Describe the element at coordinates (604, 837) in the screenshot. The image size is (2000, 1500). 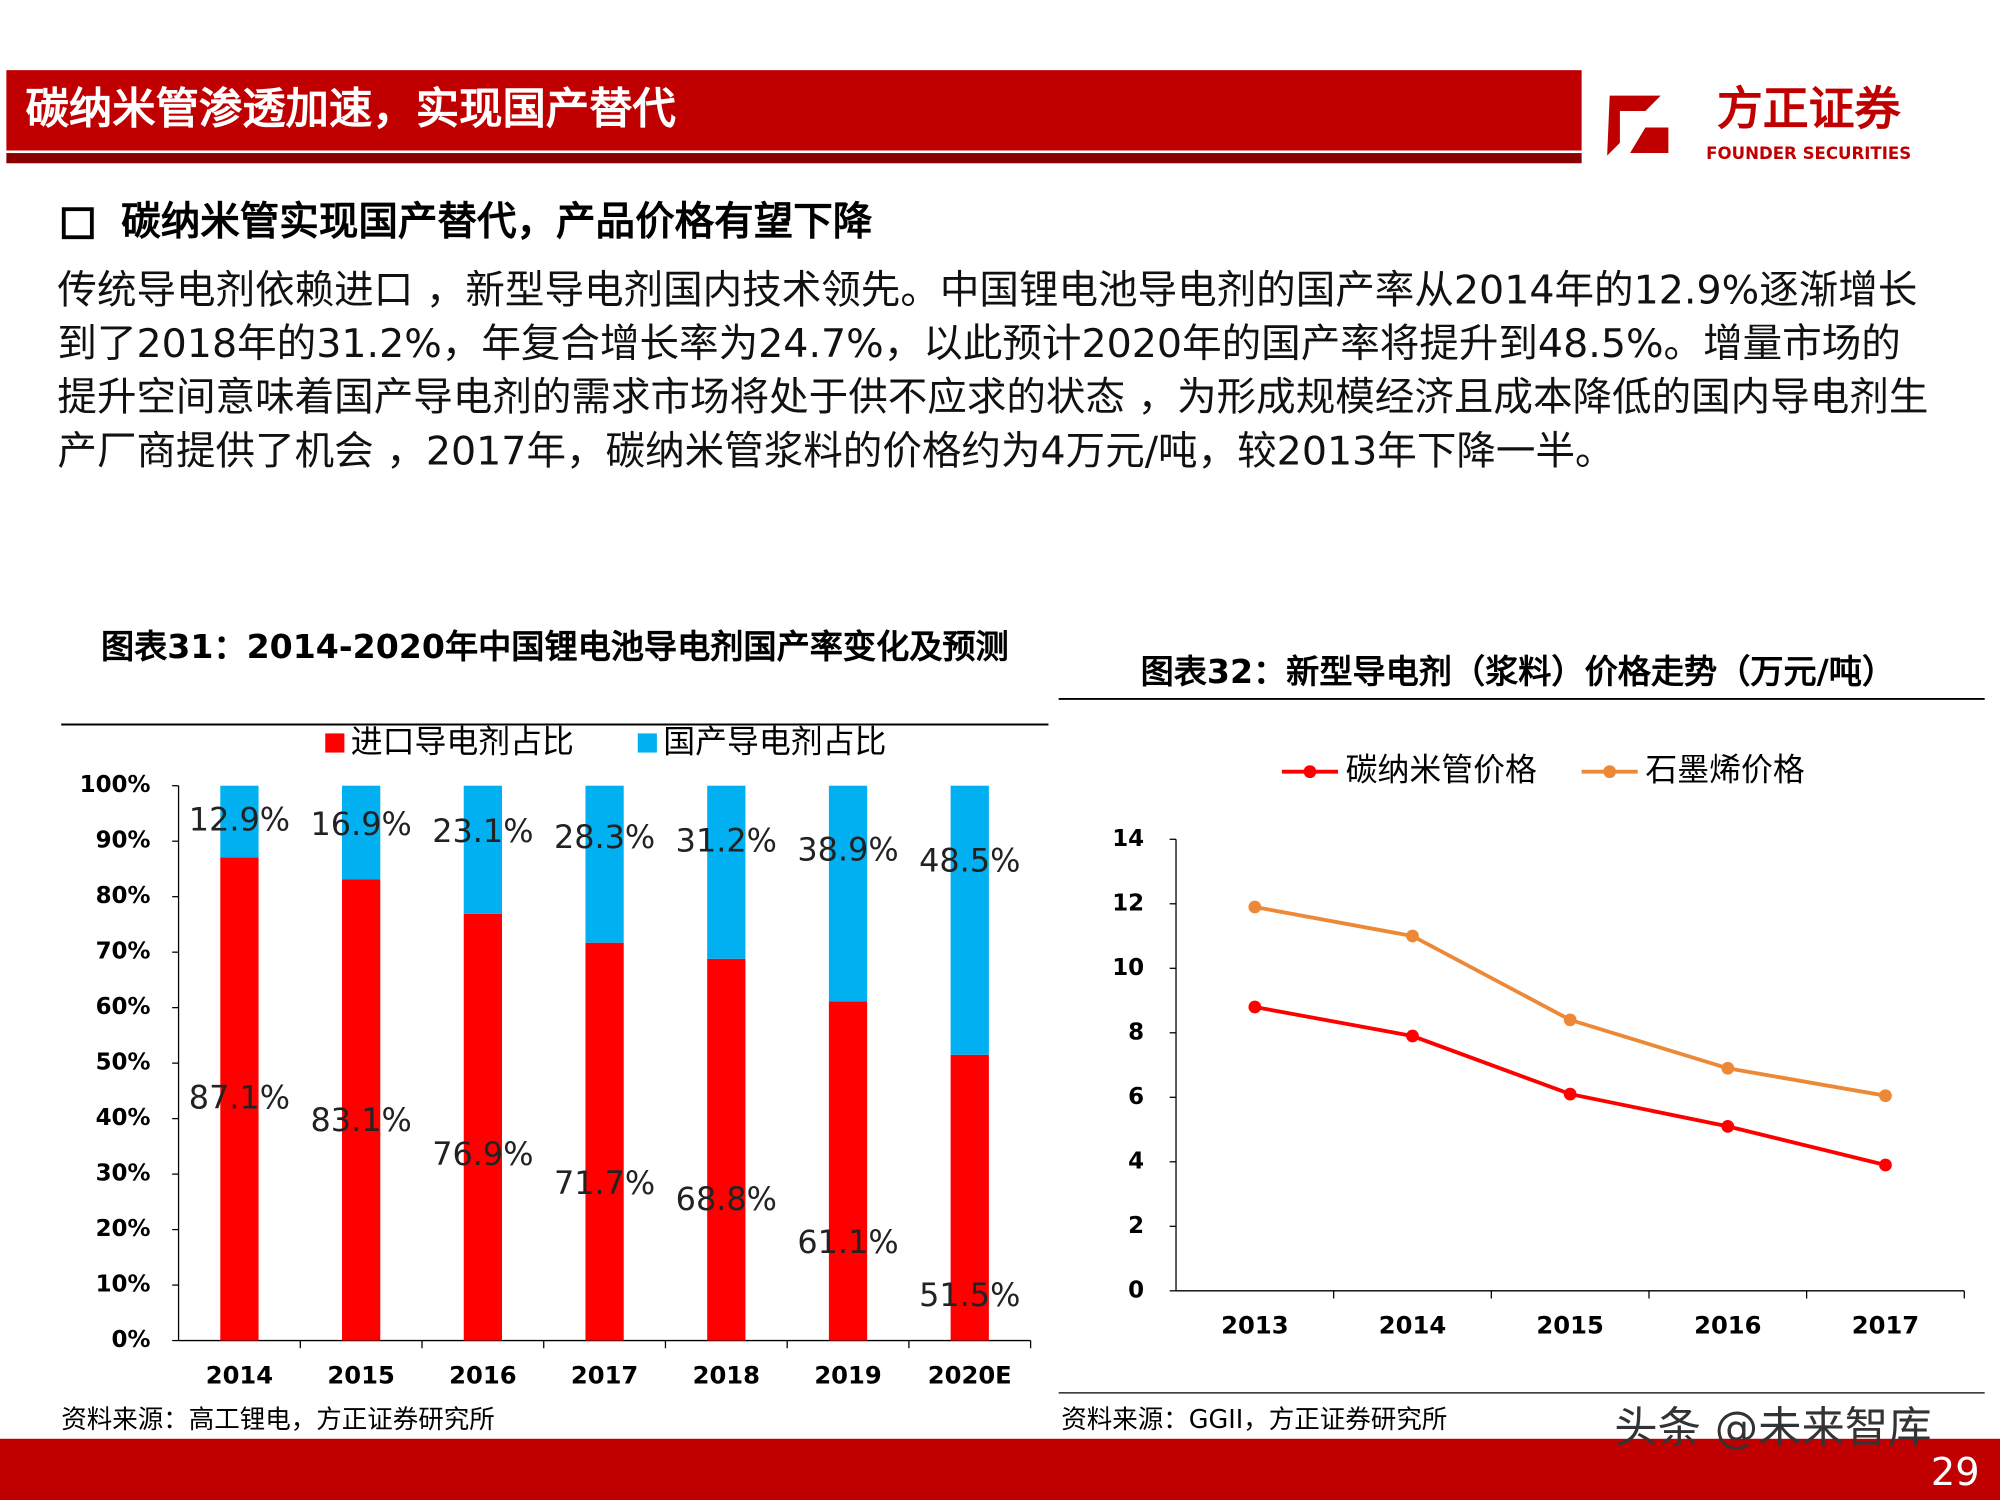
I see `value-label: 28.3%` at that location.